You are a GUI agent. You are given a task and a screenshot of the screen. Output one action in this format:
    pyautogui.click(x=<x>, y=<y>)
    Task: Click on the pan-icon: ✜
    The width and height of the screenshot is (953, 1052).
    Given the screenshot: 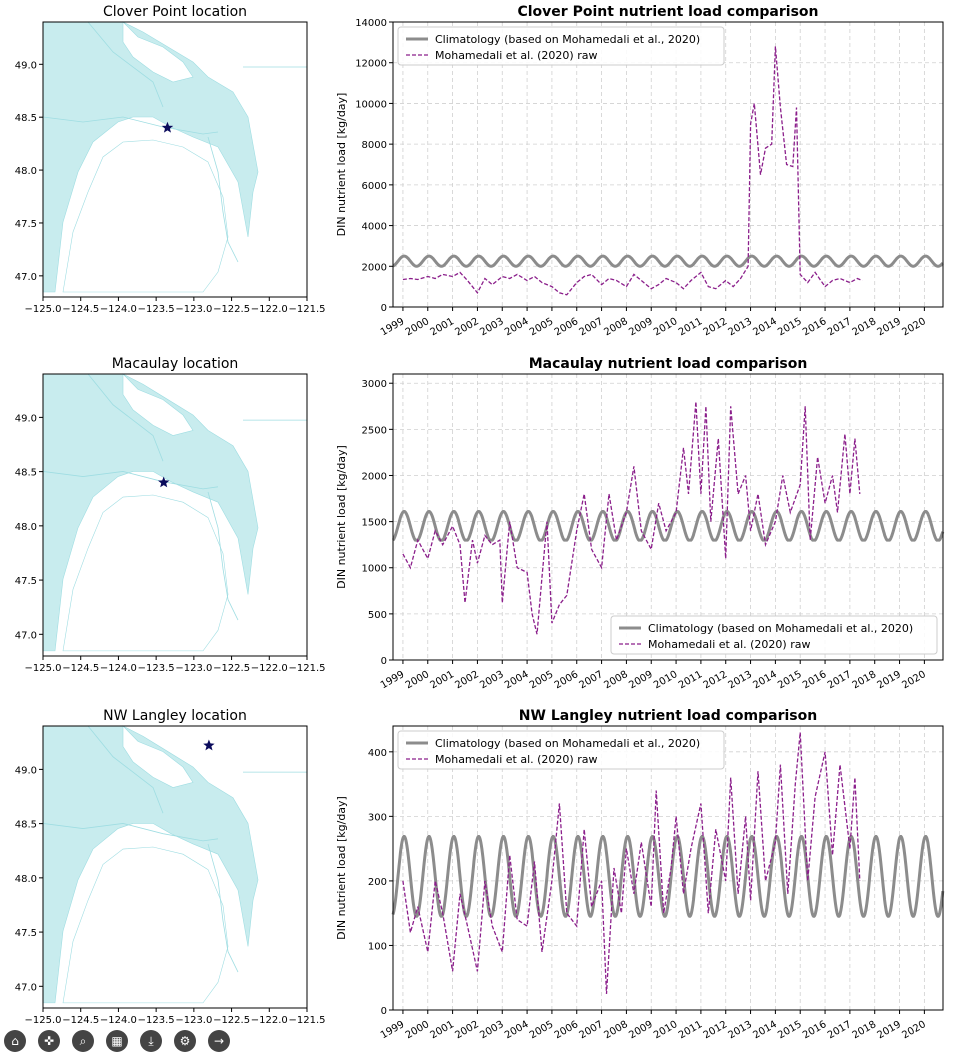 What is the action you would take?
    pyautogui.click(x=49, y=1041)
    